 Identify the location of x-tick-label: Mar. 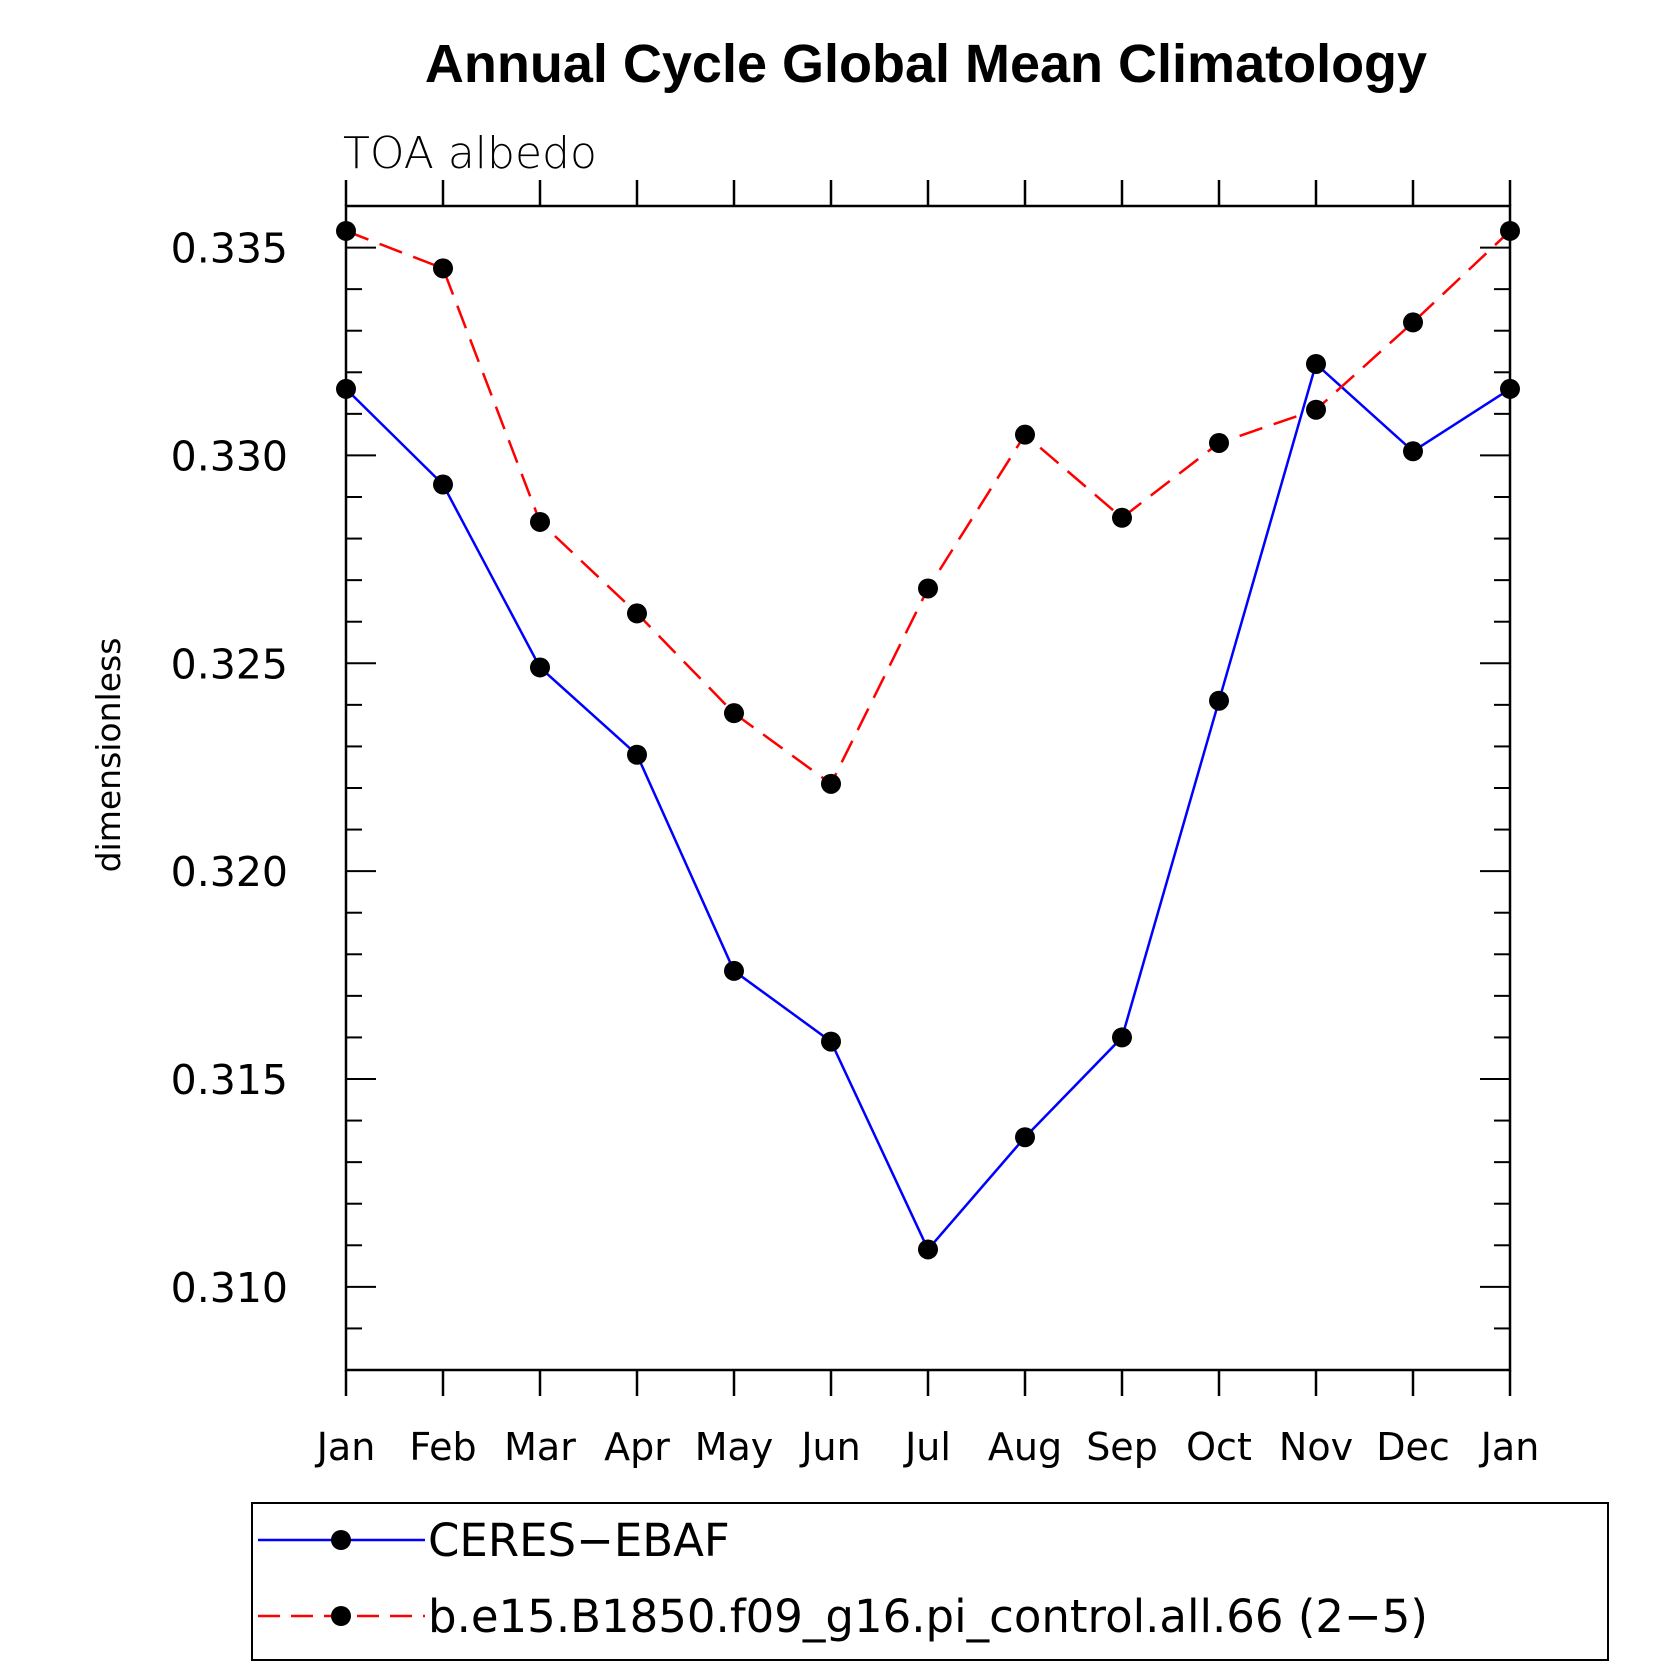
(540, 1447).